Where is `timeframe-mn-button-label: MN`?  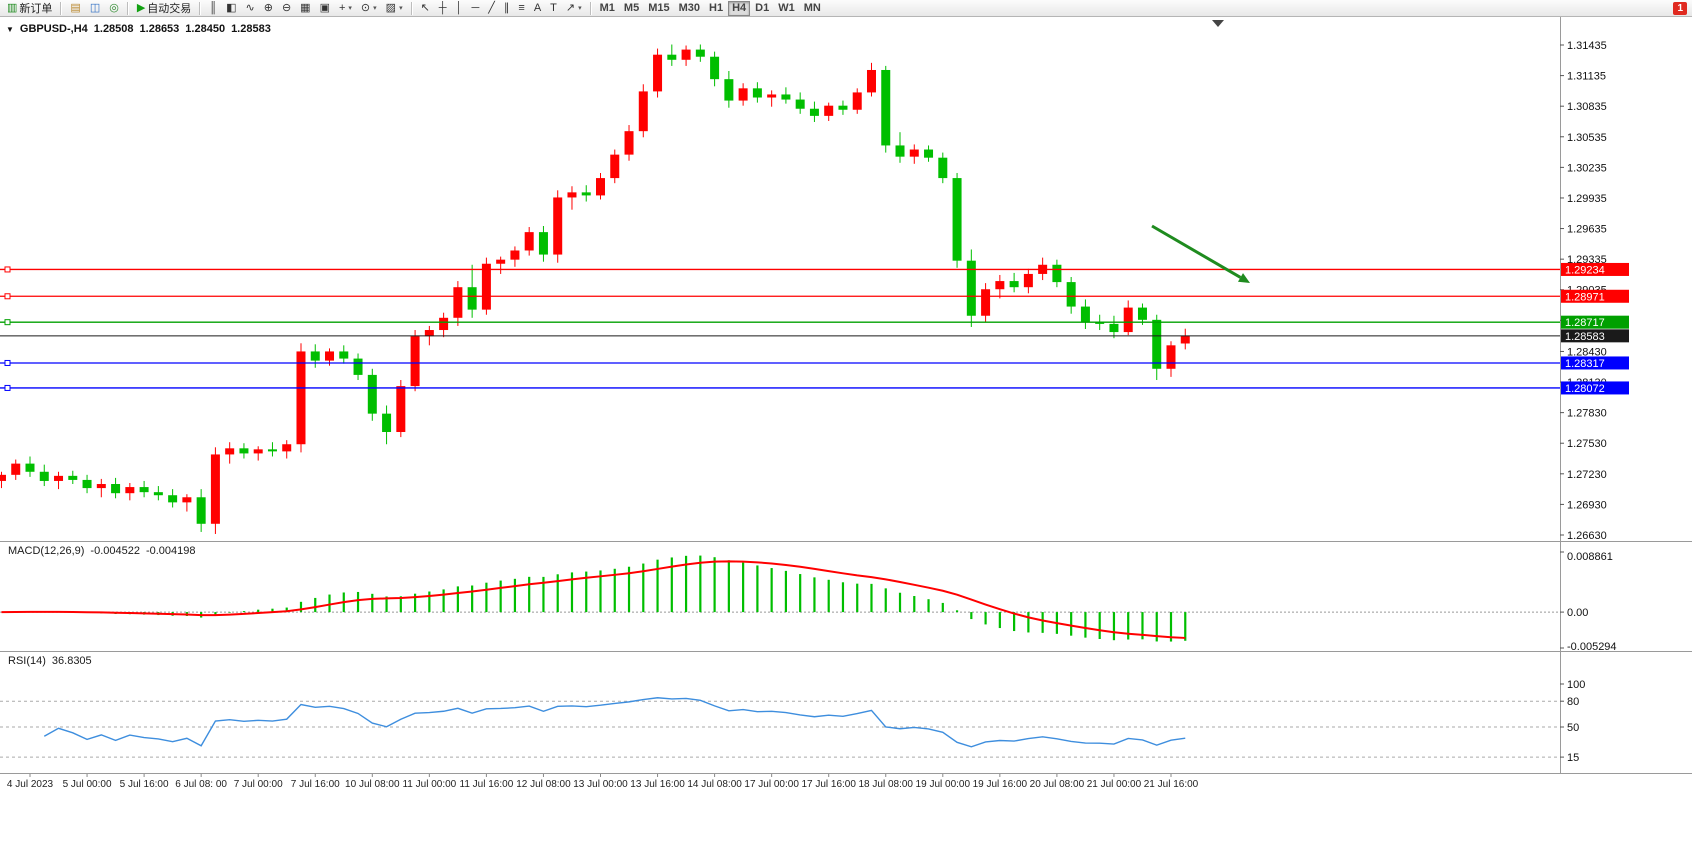 timeframe-mn-button-label: MN is located at coordinates (812, 8).